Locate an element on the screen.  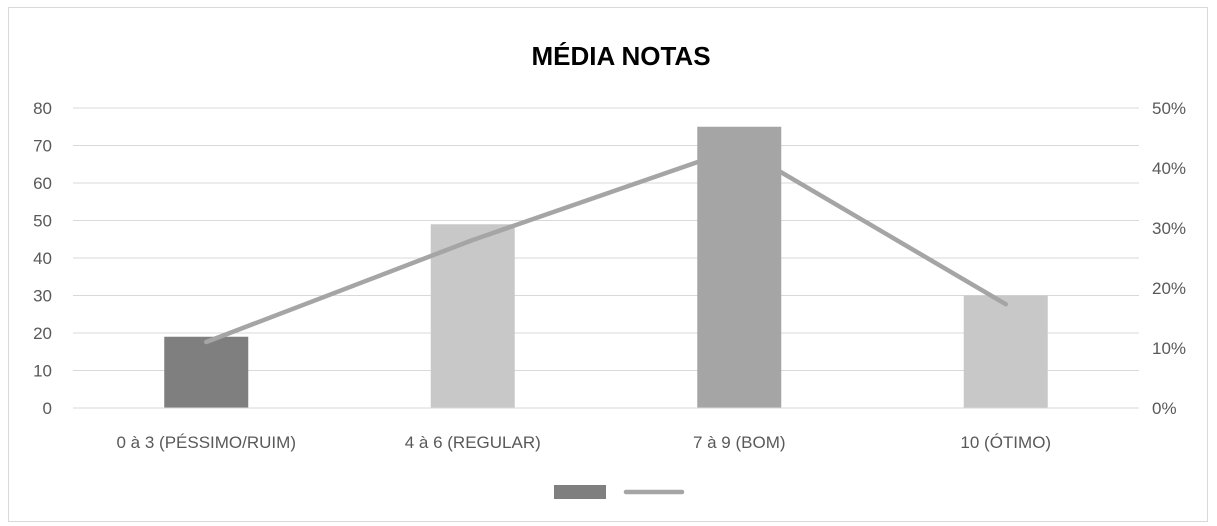
x-tick-label: 10 (ÓTIMO) is located at coordinates (1005, 442).